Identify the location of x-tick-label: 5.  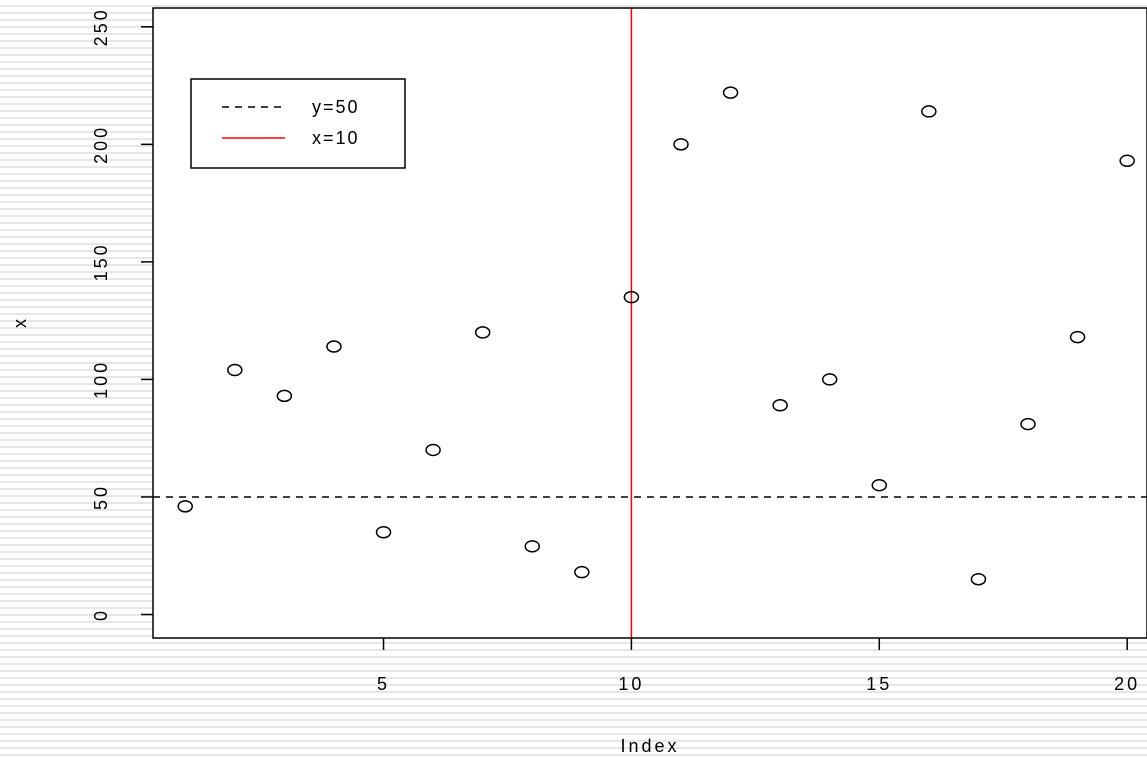
(383, 684).